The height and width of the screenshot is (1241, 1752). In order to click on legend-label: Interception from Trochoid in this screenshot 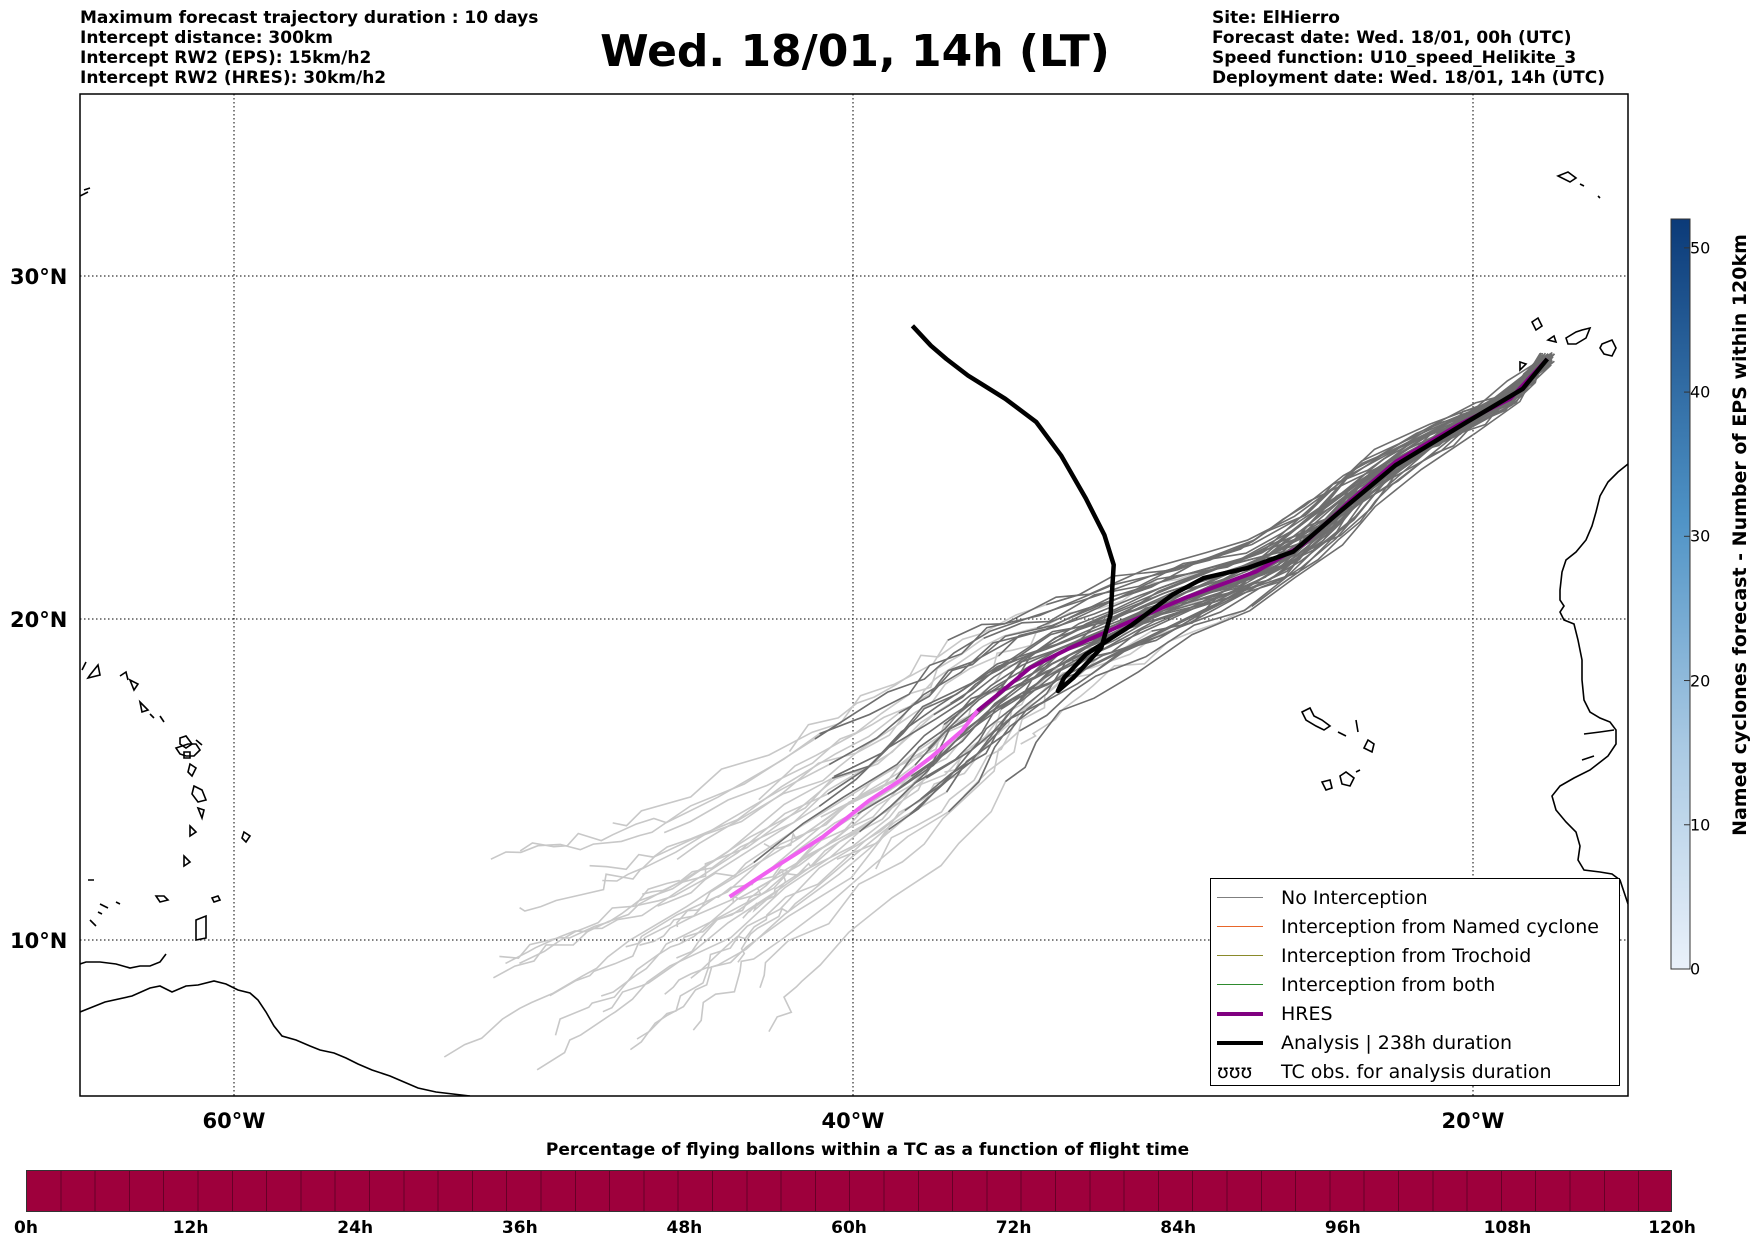, I will do `click(1406, 955)`.